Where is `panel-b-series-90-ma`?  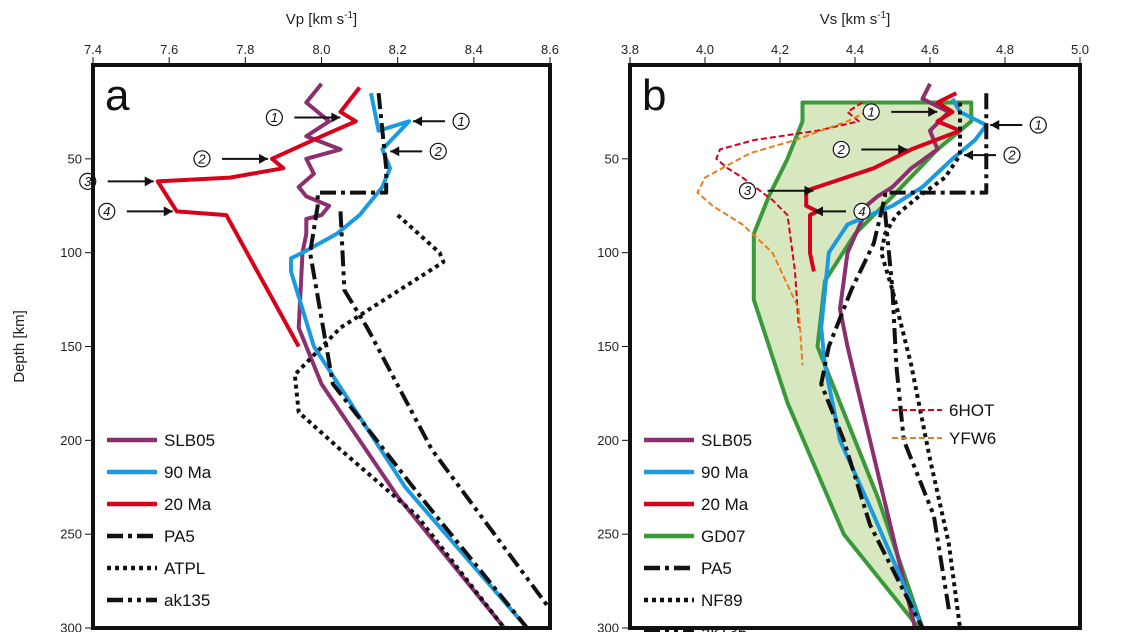
panel-b-series-90-ma is located at coordinates (904, 362).